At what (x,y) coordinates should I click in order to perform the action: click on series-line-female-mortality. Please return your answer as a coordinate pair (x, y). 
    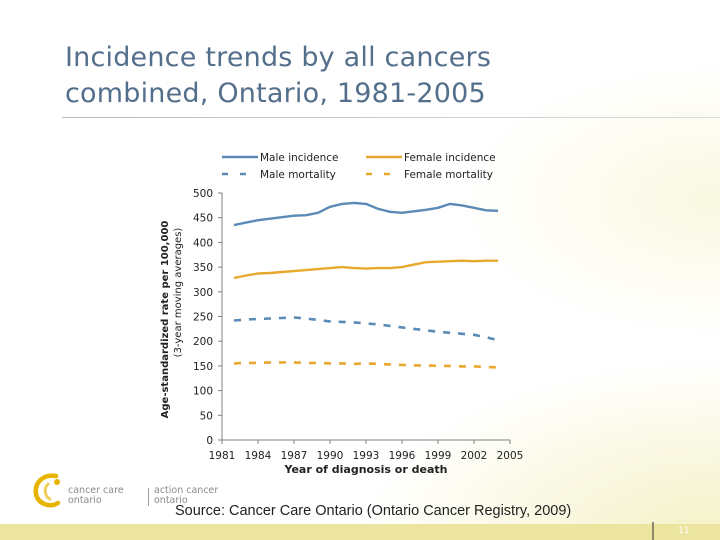
    Looking at the image, I should click on (366, 365).